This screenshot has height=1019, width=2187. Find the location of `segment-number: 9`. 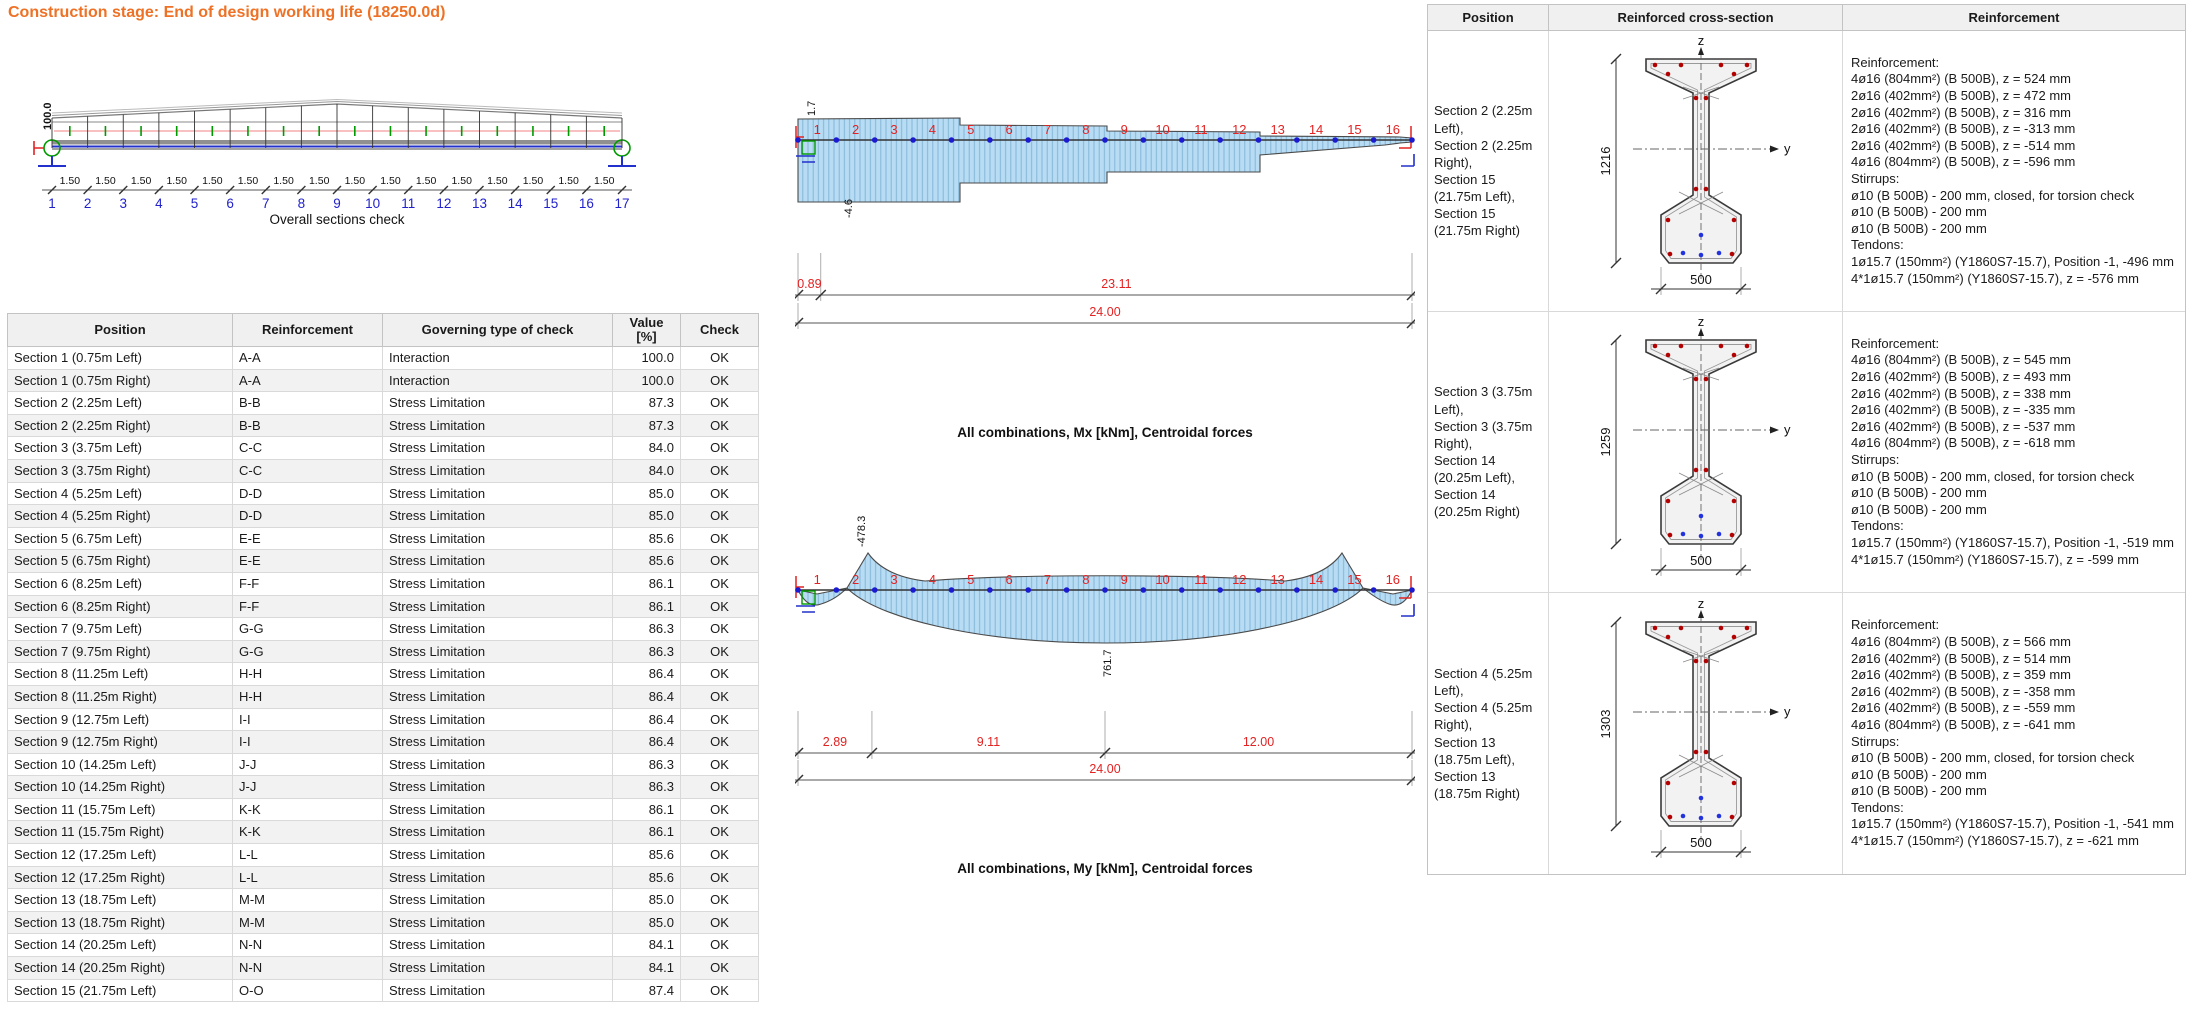

segment-number: 9 is located at coordinates (1124, 129).